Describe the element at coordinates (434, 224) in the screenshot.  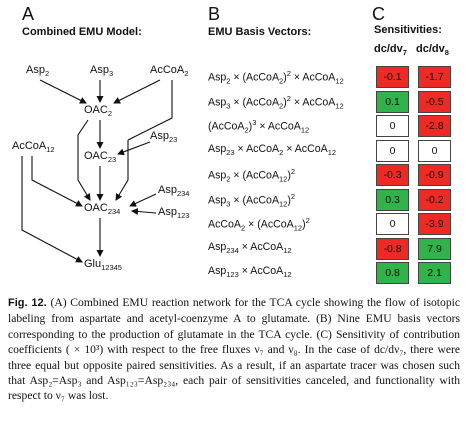
I see `sensitivity-cell-v8-row-7: -3.9` at that location.